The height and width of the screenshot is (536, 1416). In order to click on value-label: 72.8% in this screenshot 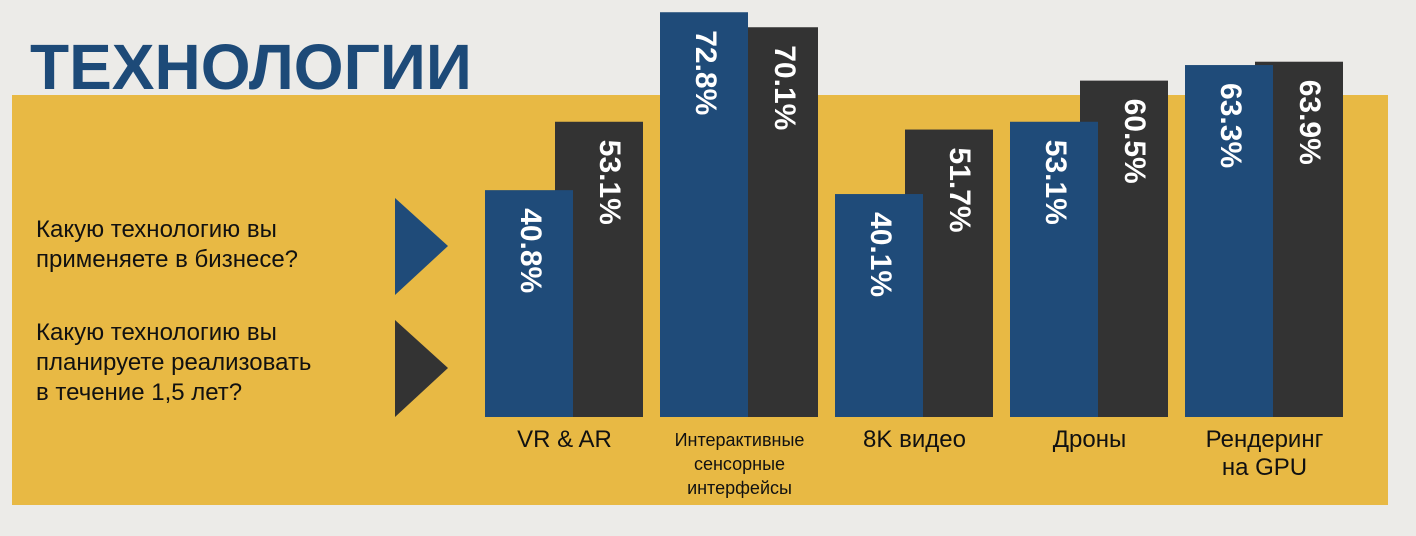, I will do `click(705, 72)`.